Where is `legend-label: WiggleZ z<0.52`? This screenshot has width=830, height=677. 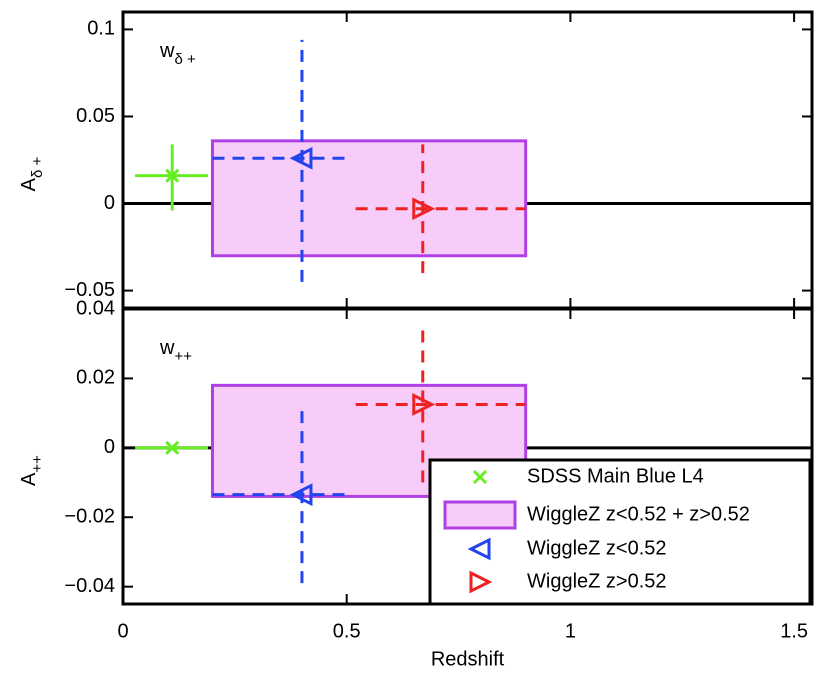 legend-label: WiggleZ z<0.52 is located at coordinates (597, 548).